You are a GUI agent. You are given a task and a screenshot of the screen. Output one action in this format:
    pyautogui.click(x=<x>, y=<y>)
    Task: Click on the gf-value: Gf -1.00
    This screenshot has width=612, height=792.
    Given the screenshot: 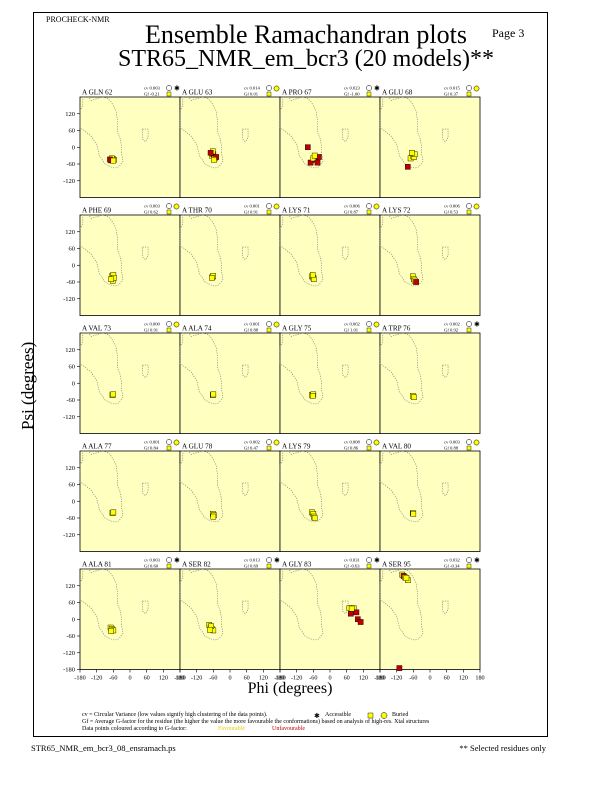 What is the action you would take?
    pyautogui.click(x=352, y=94)
    